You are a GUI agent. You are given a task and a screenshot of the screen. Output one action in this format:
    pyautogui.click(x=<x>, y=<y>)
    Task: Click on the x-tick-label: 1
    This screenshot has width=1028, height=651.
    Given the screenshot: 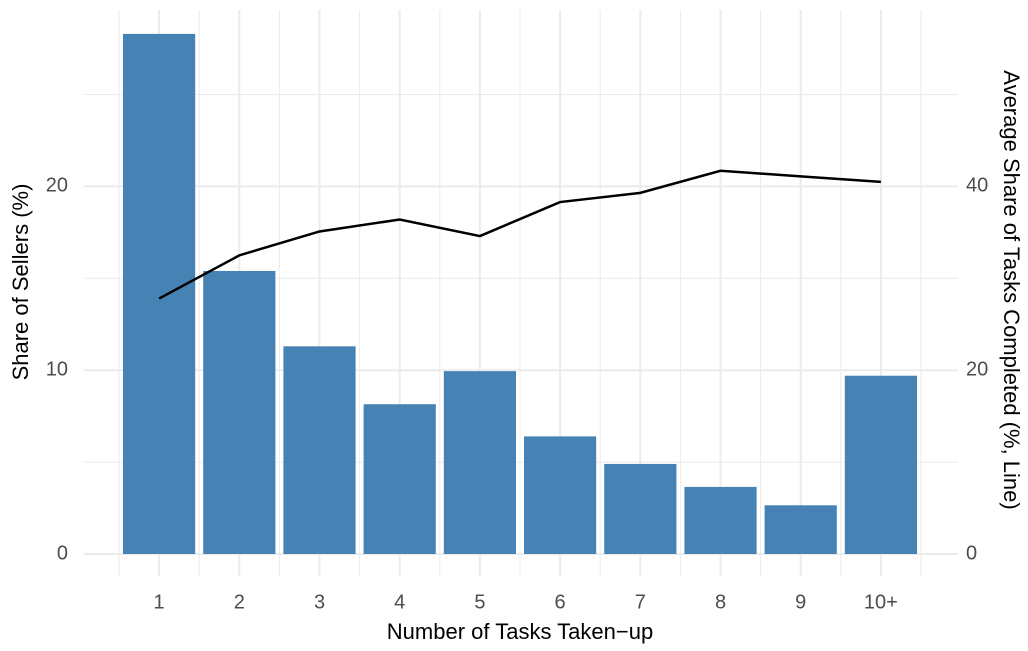 What is the action you would take?
    pyautogui.click(x=159, y=602)
    